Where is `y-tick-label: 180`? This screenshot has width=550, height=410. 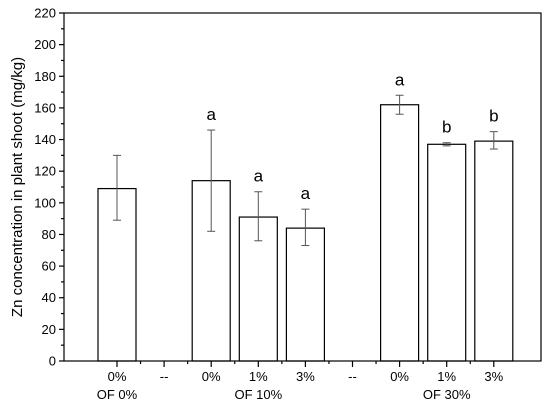
y-tick-label: 180 is located at coordinates (45, 76).